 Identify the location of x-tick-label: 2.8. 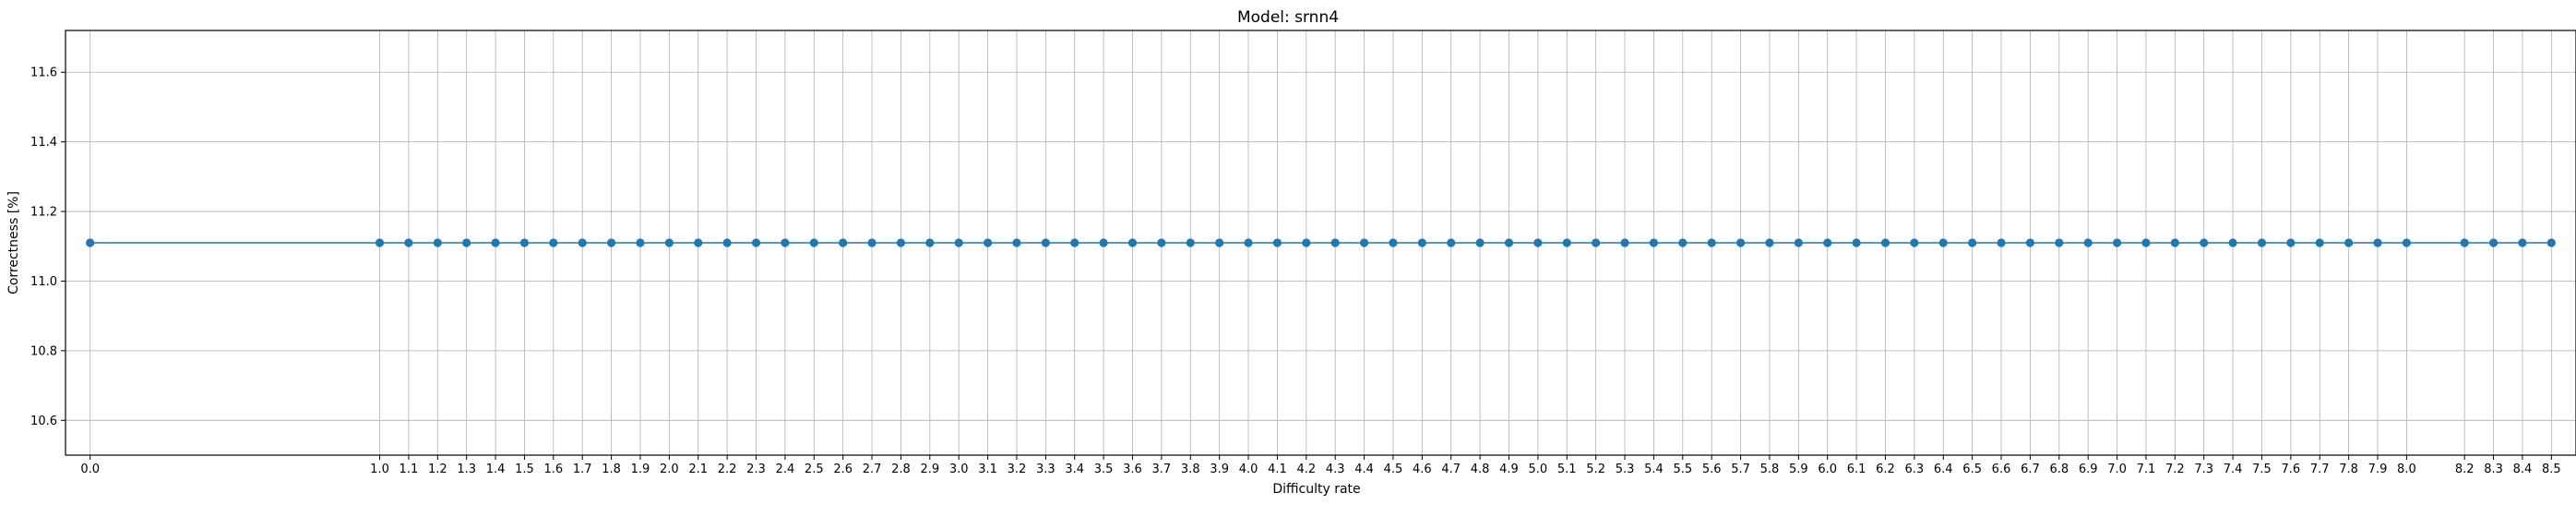
(901, 470).